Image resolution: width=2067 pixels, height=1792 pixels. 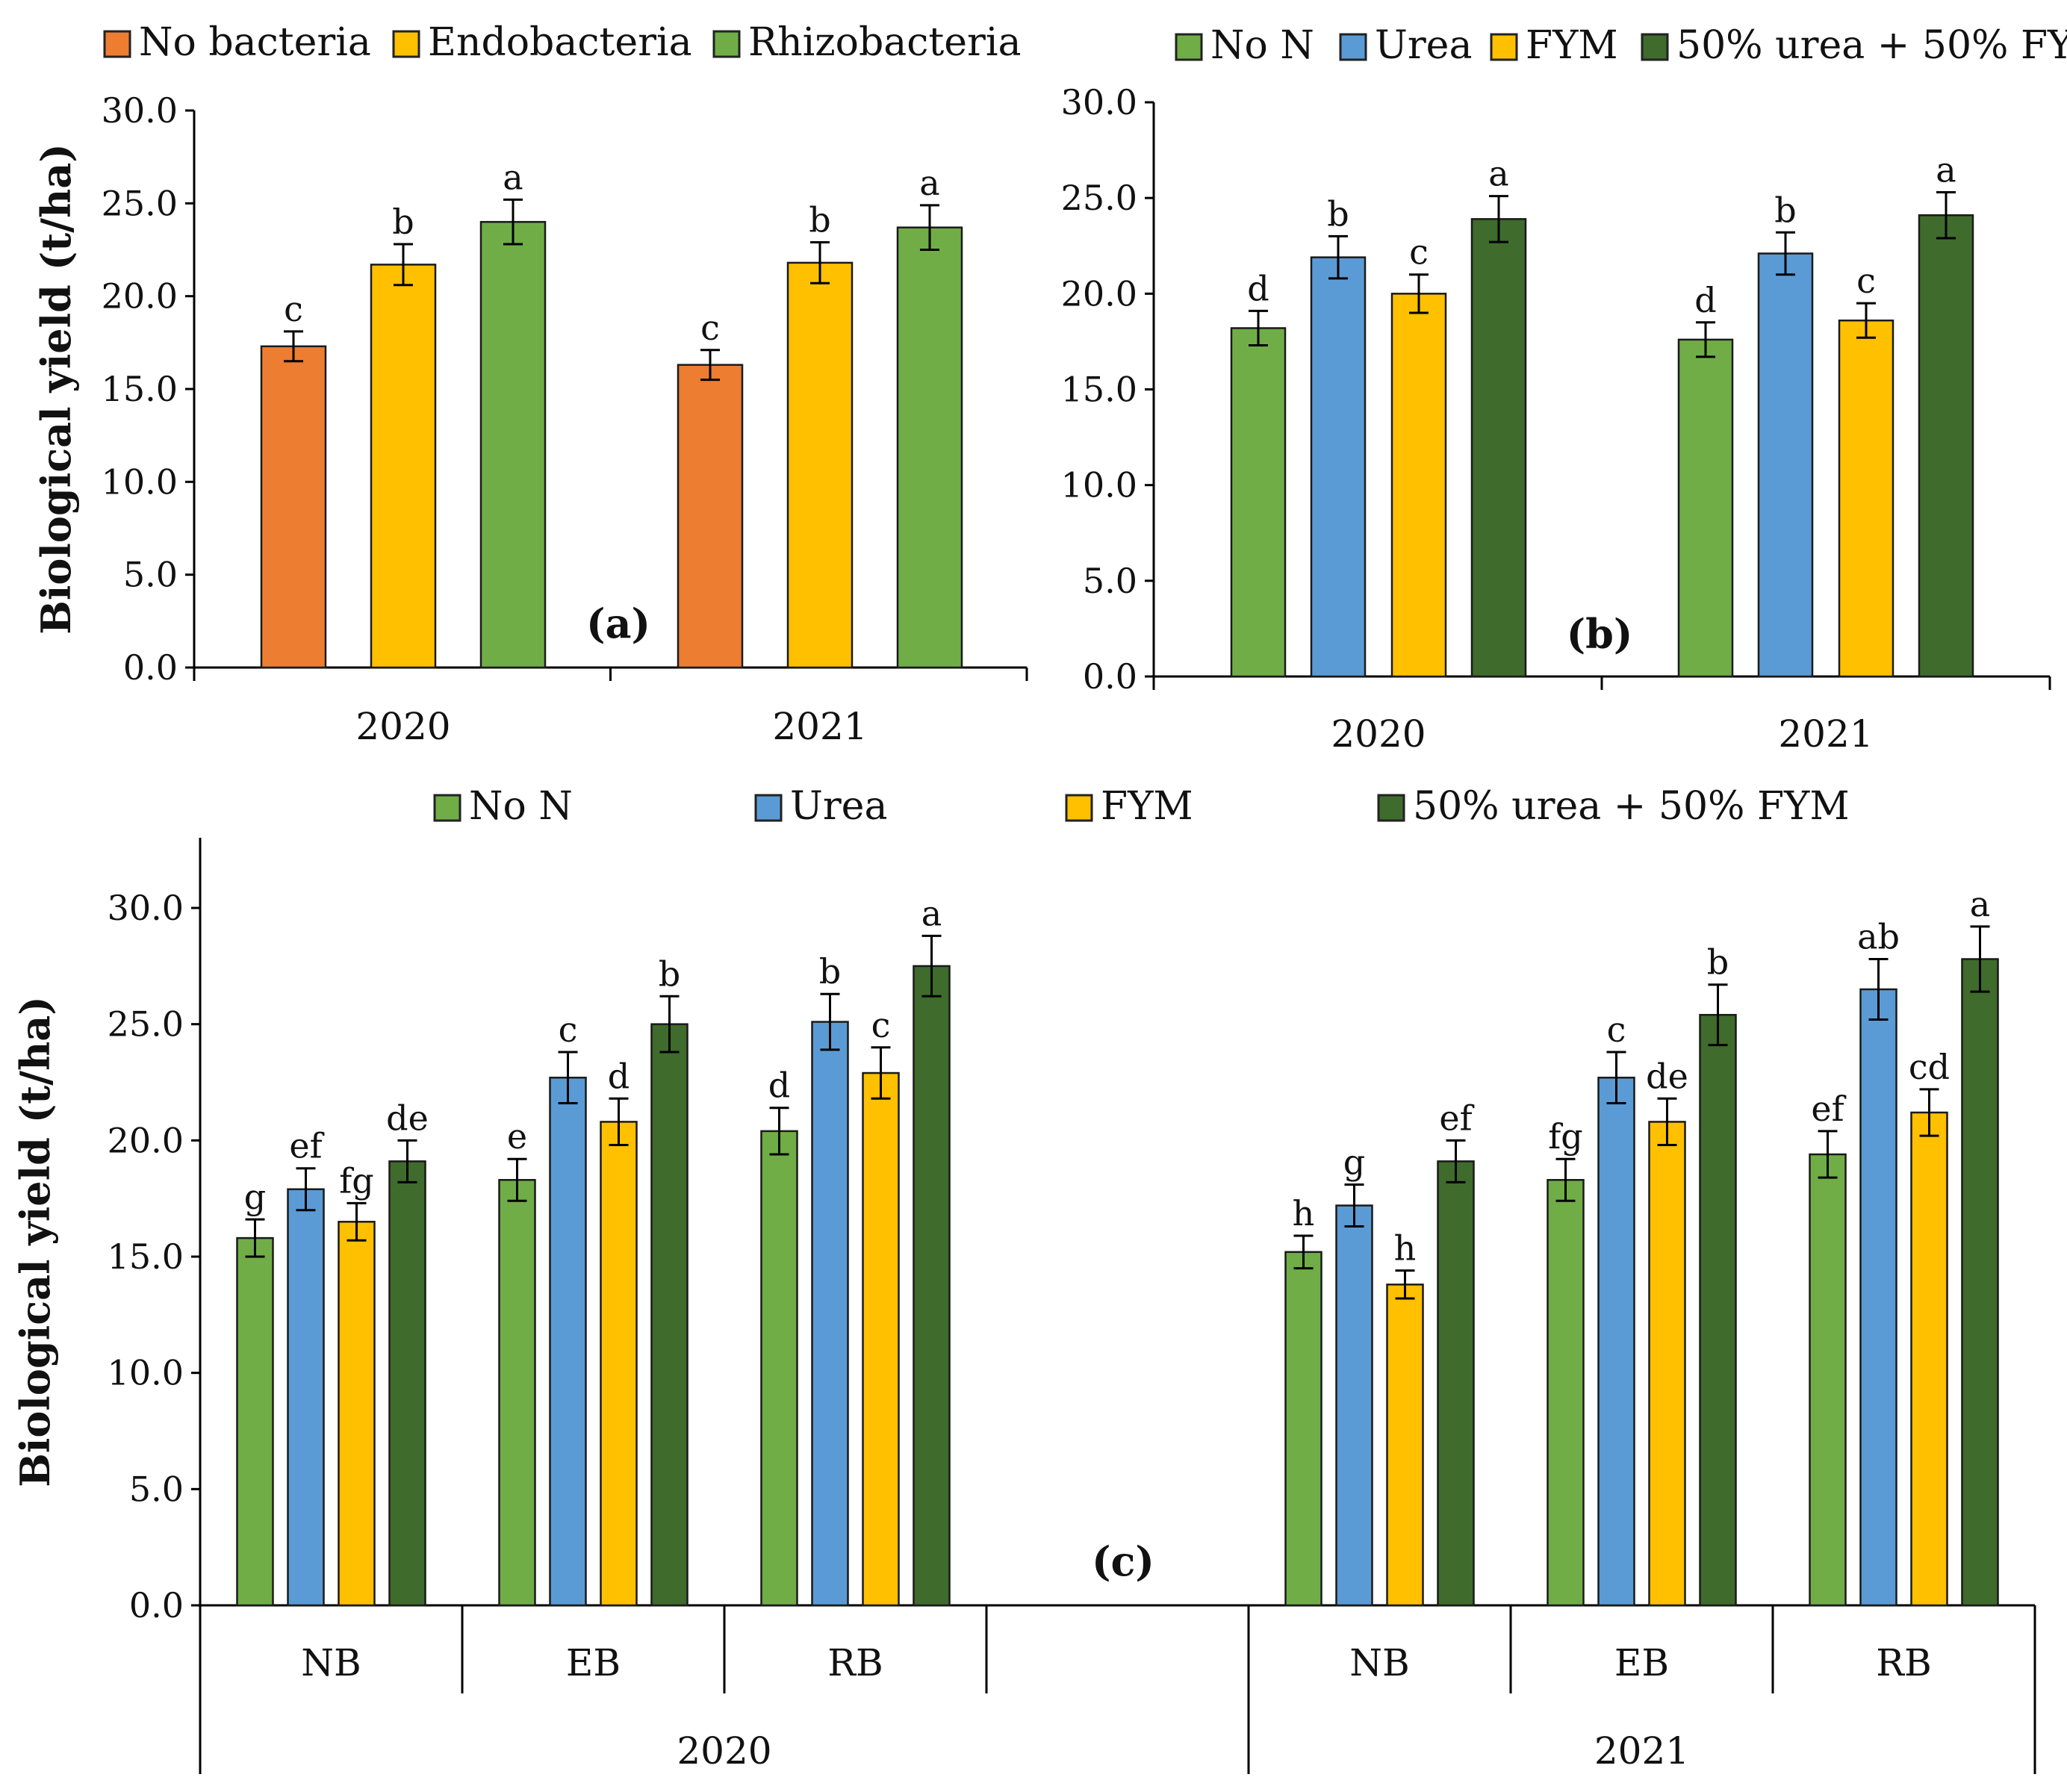 I want to click on legend-label: No N, so click(x=1262, y=45).